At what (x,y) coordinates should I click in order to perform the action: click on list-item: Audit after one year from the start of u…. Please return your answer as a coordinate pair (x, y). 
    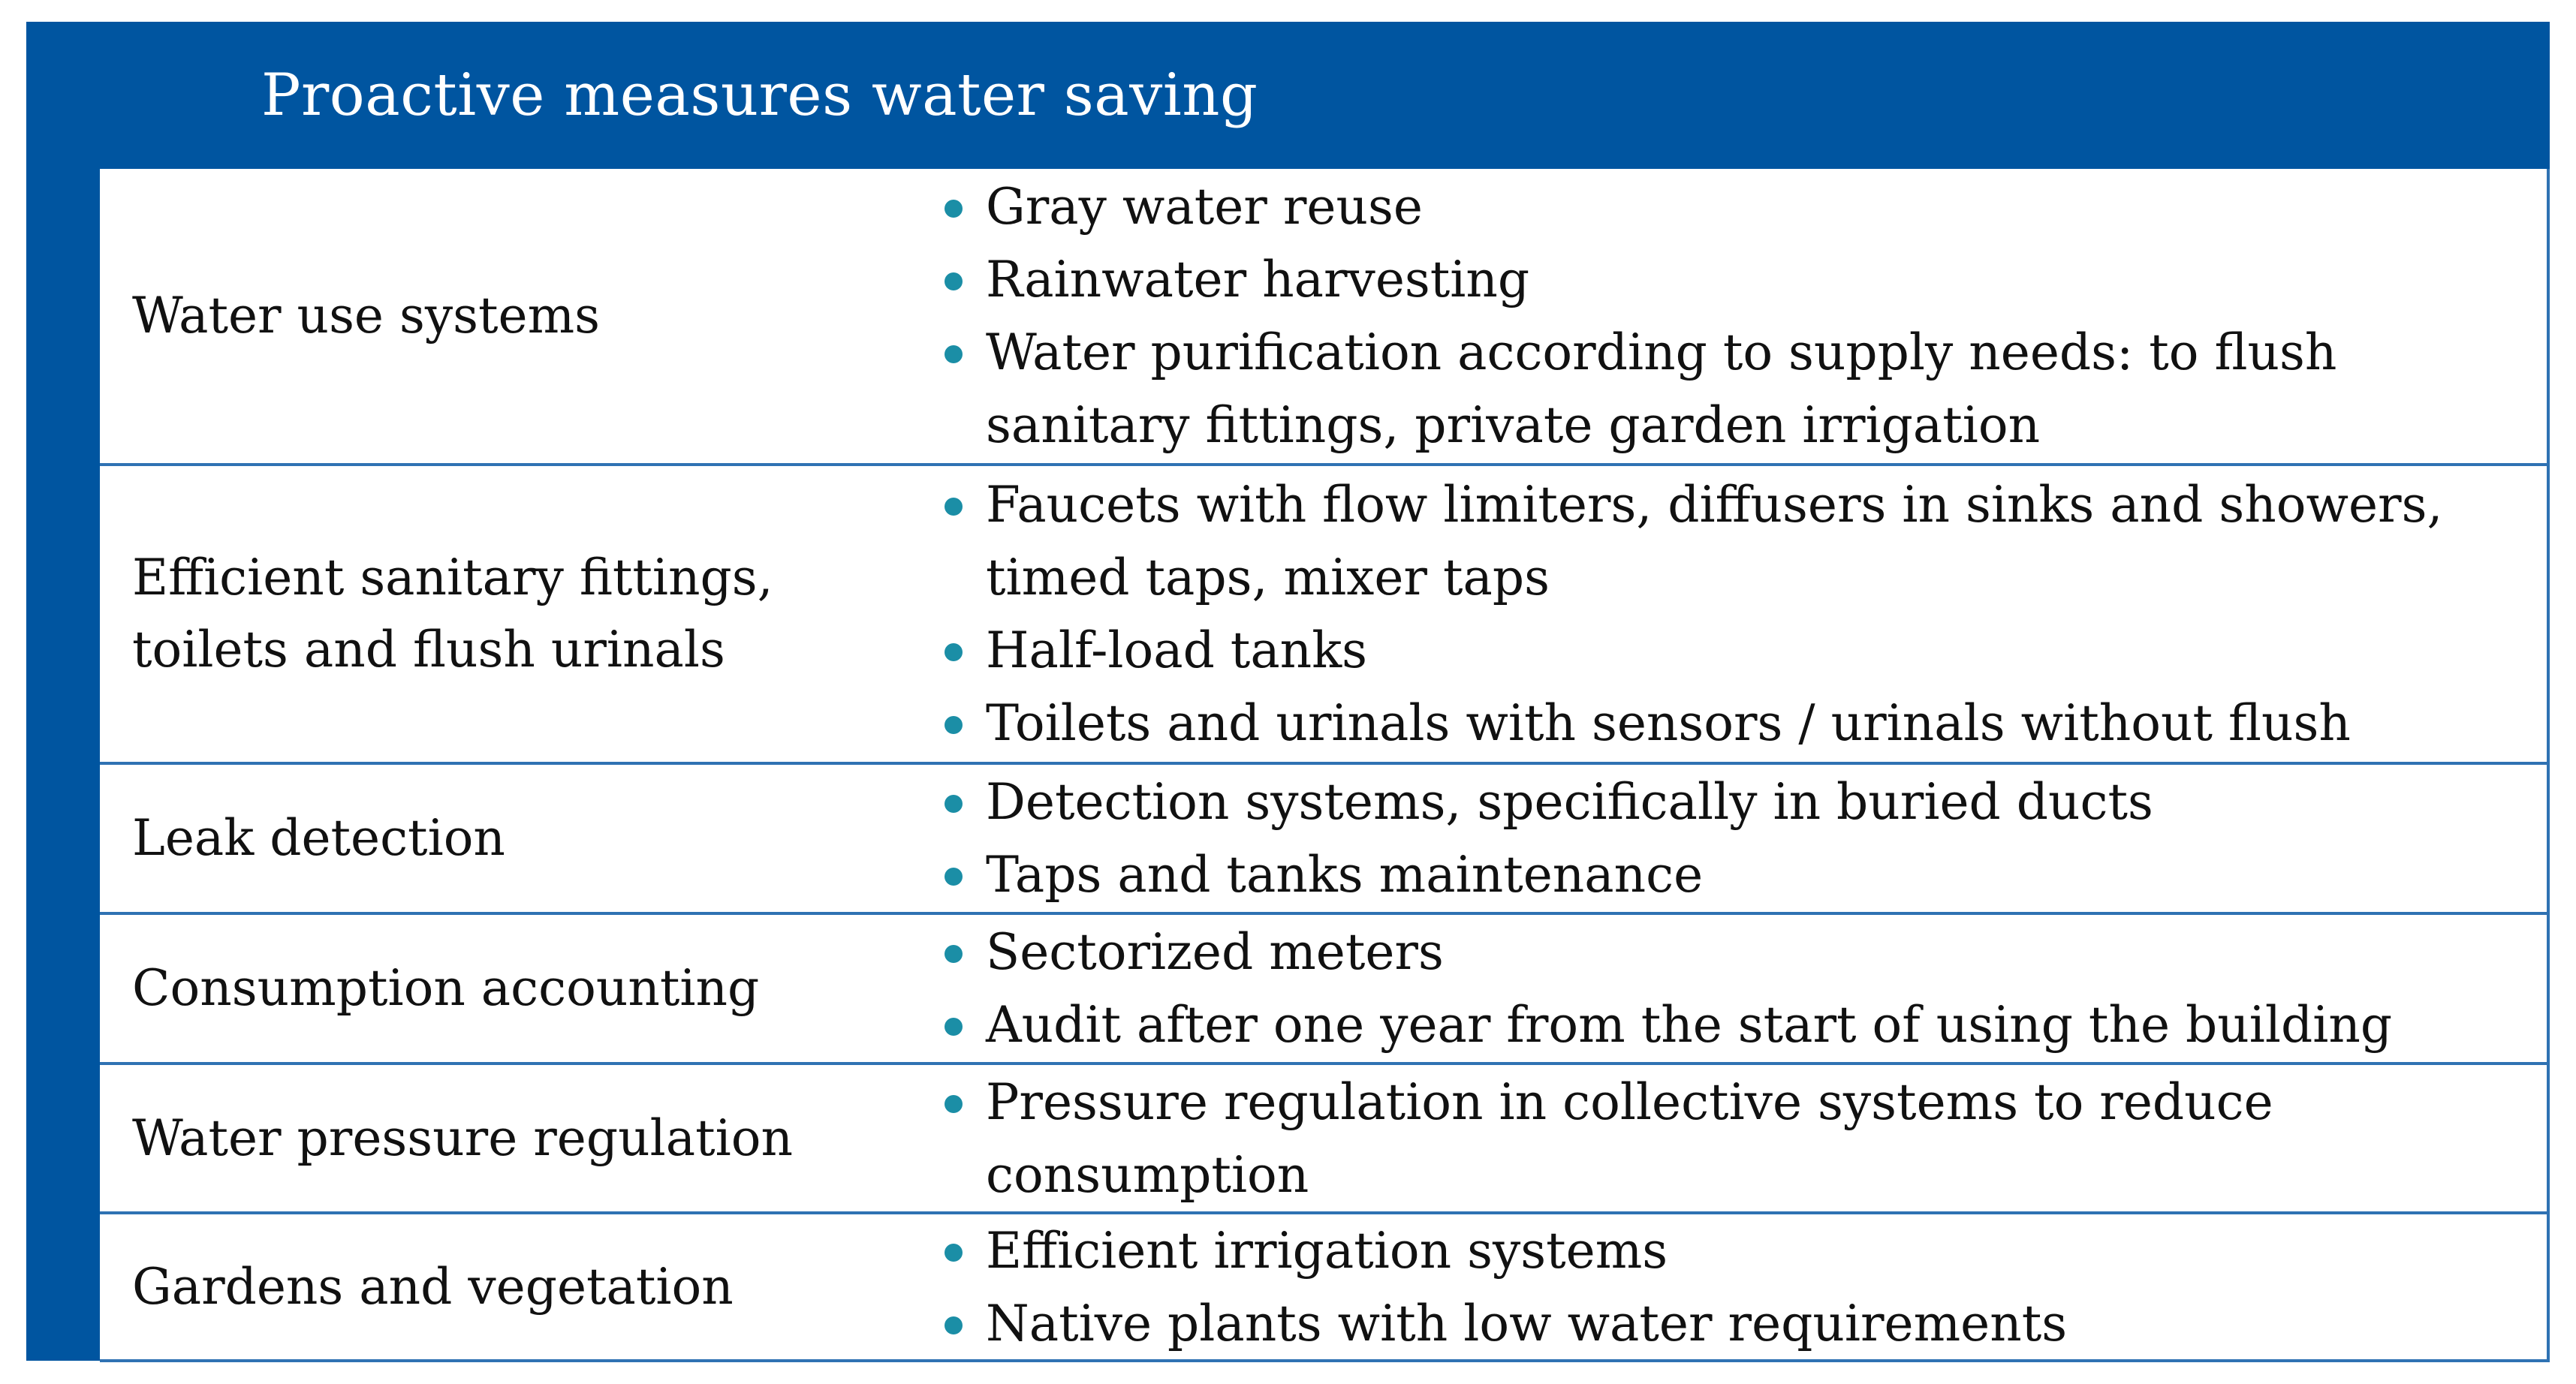
    Looking at the image, I should click on (1728, 1024).